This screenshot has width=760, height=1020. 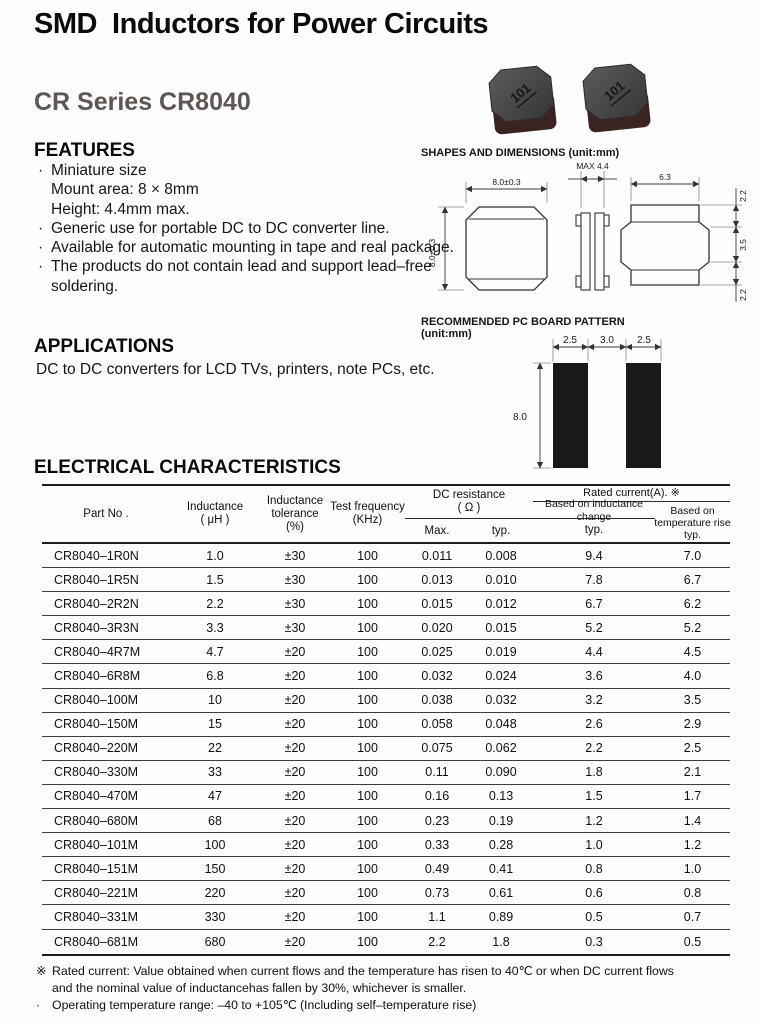 What do you see at coordinates (215, 748) in the screenshot?
I see `table-cell: 22` at bounding box center [215, 748].